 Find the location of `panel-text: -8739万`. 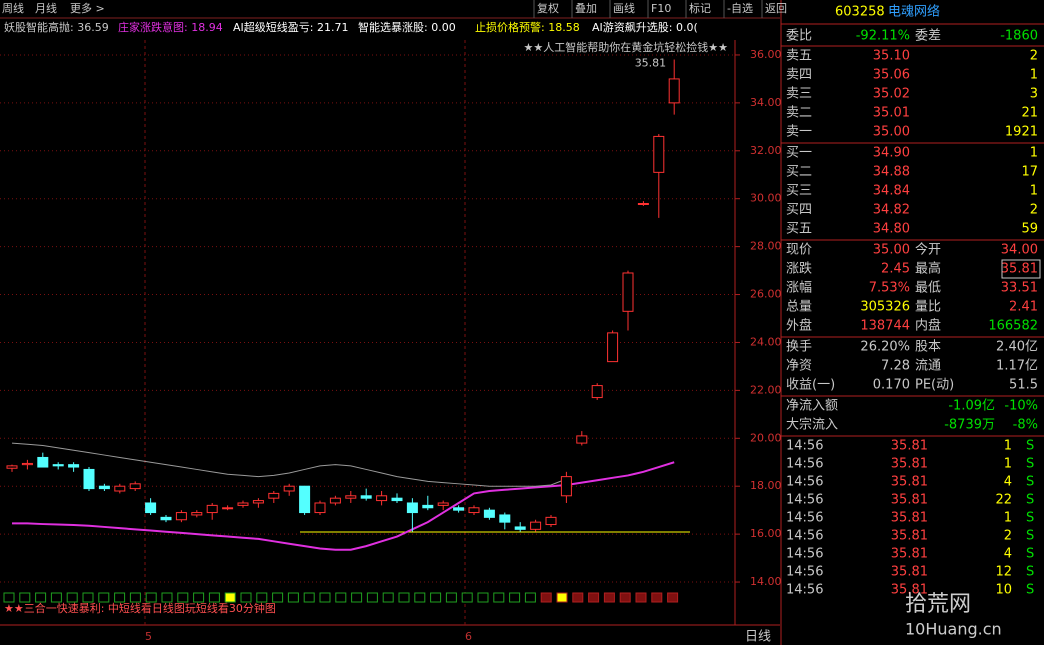

panel-text: -8739万 is located at coordinates (969, 425).